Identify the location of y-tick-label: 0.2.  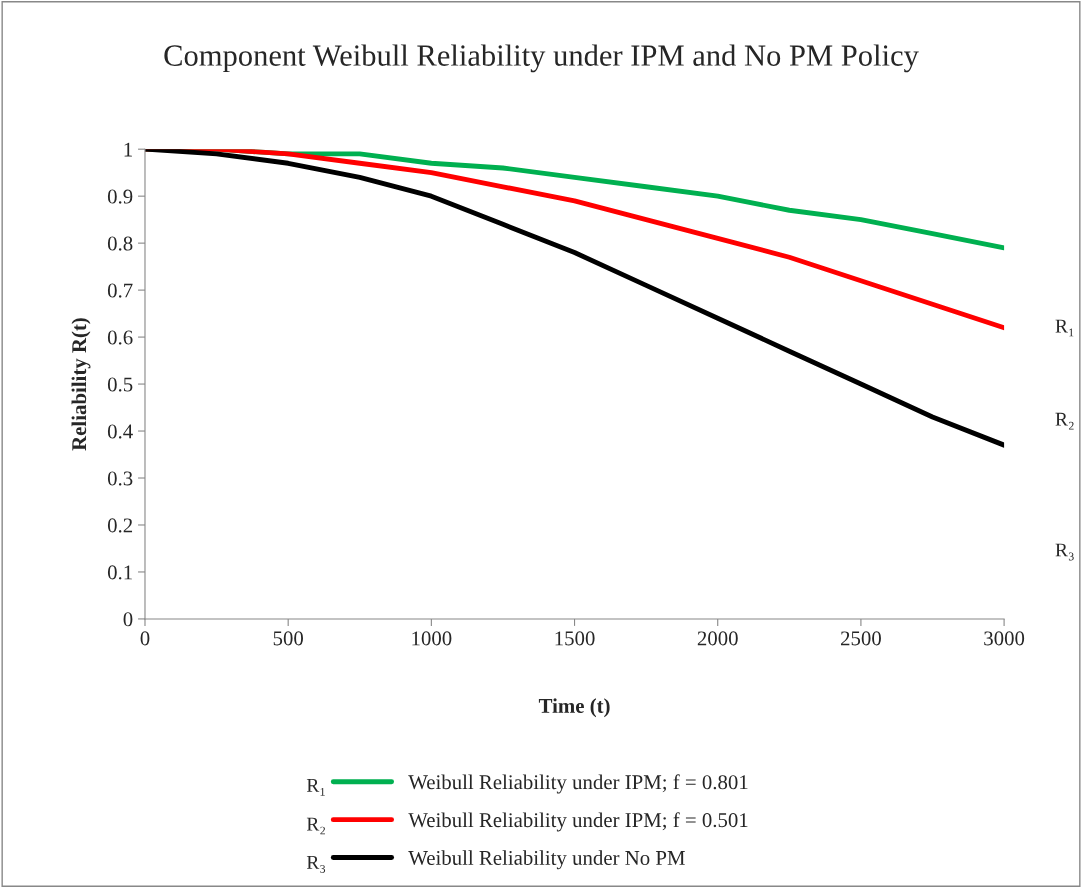
(120, 525).